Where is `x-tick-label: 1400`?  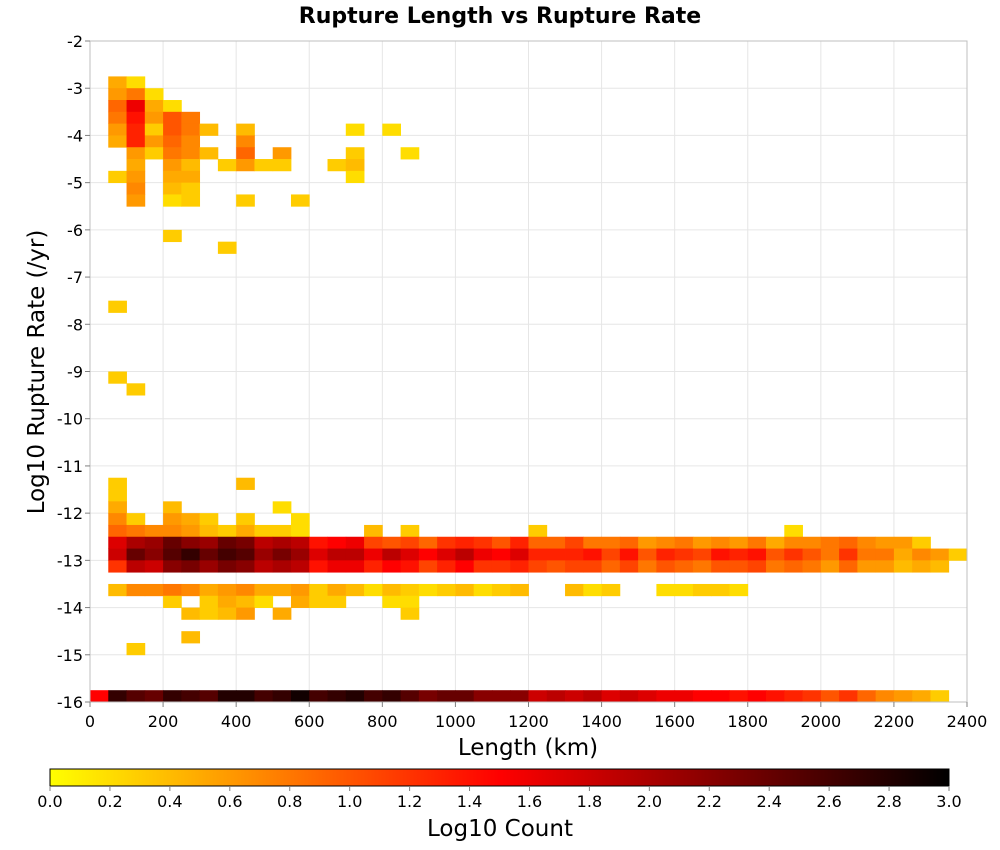
x-tick-label: 1400 is located at coordinates (601, 721).